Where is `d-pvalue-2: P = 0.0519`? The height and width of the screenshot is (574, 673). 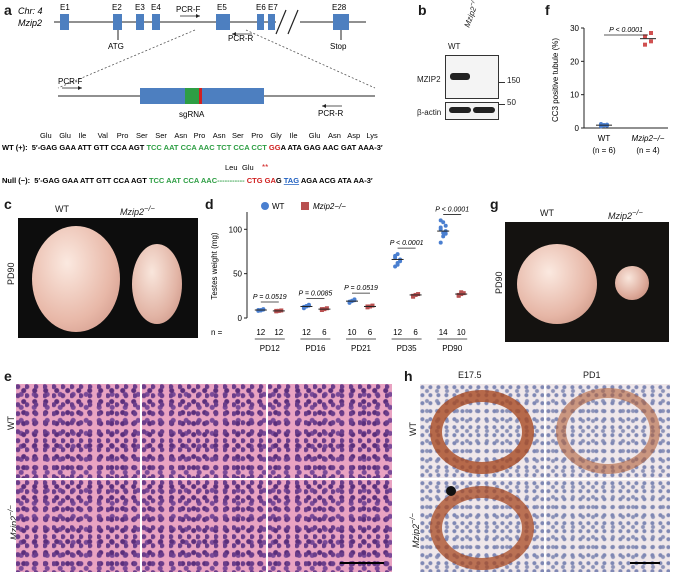
d-pvalue-2: P = 0.0519 is located at coordinates (361, 288).